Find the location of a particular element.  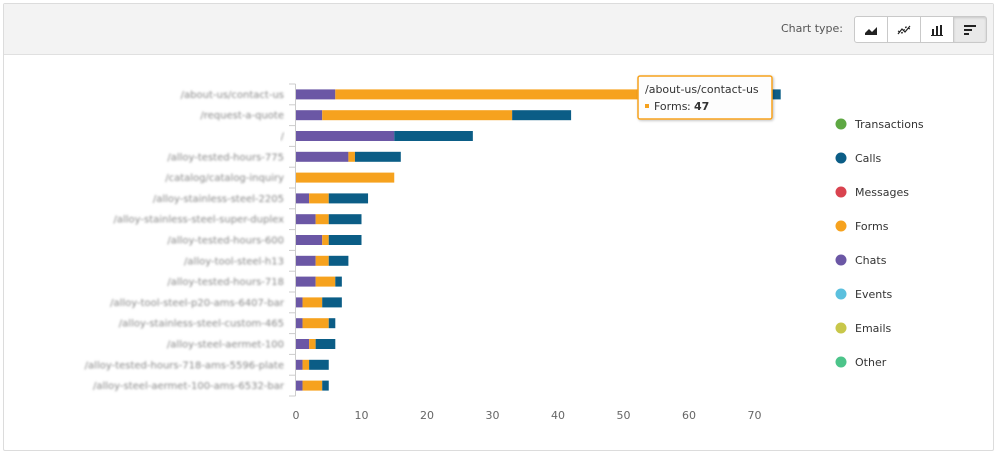

chart-type-label: Chart type: is located at coordinates (811, 28).